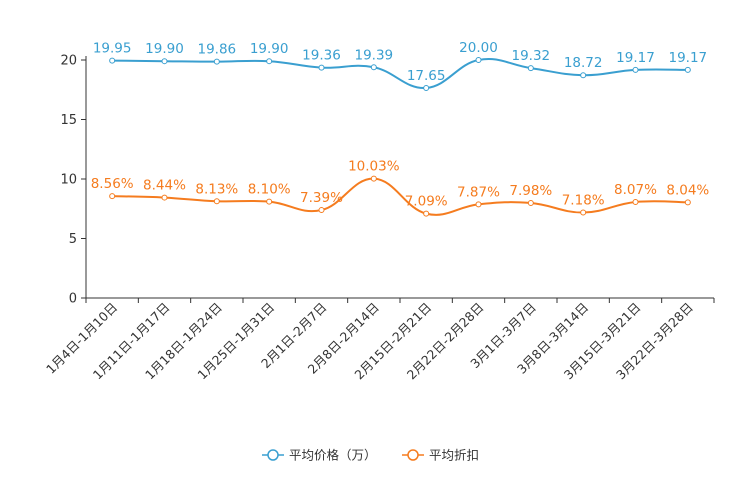 The height and width of the screenshot is (496, 744). I want to click on data-label: 7.09%, so click(426, 202).